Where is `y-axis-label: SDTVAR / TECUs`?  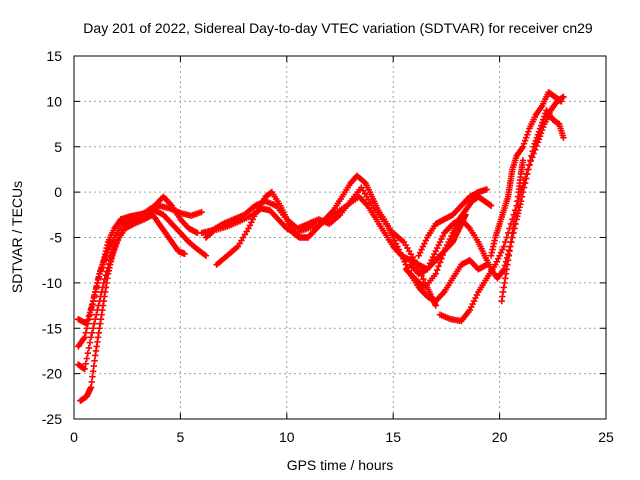 y-axis-label: SDTVAR / TECUs is located at coordinates (17, 237).